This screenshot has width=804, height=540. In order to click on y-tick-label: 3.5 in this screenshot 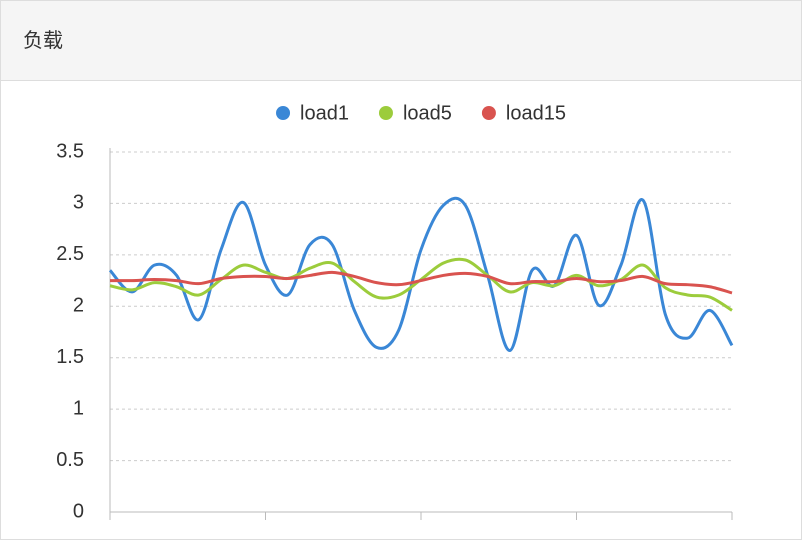, I will do `click(70, 151)`.